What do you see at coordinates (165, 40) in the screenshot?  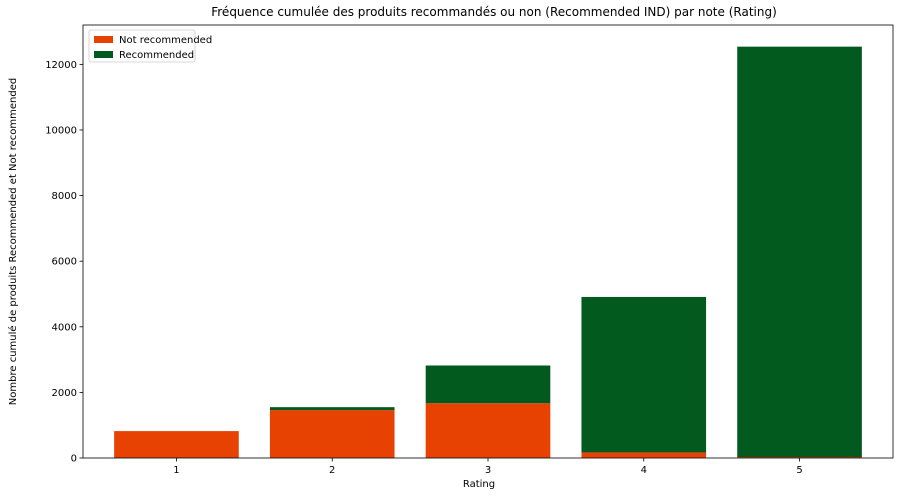 I see `legend-label-not-recommended: Not recommended` at bounding box center [165, 40].